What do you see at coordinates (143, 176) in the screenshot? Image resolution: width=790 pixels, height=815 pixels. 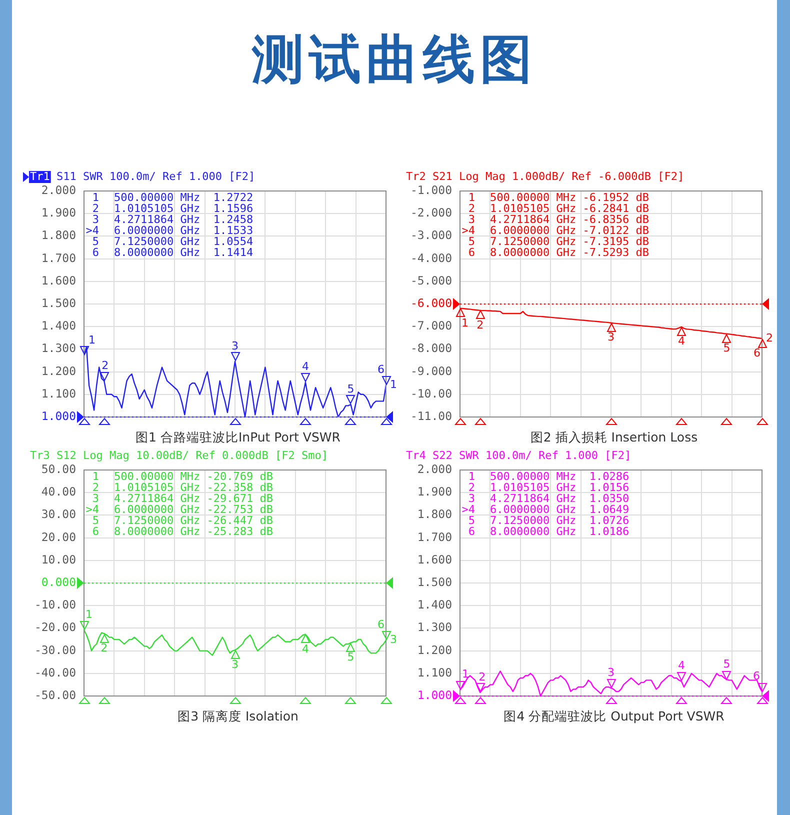 I see `chart-subtitle: Tr1 S11 SWR 100.0m/ Ref 1.000 [F2]` at bounding box center [143, 176].